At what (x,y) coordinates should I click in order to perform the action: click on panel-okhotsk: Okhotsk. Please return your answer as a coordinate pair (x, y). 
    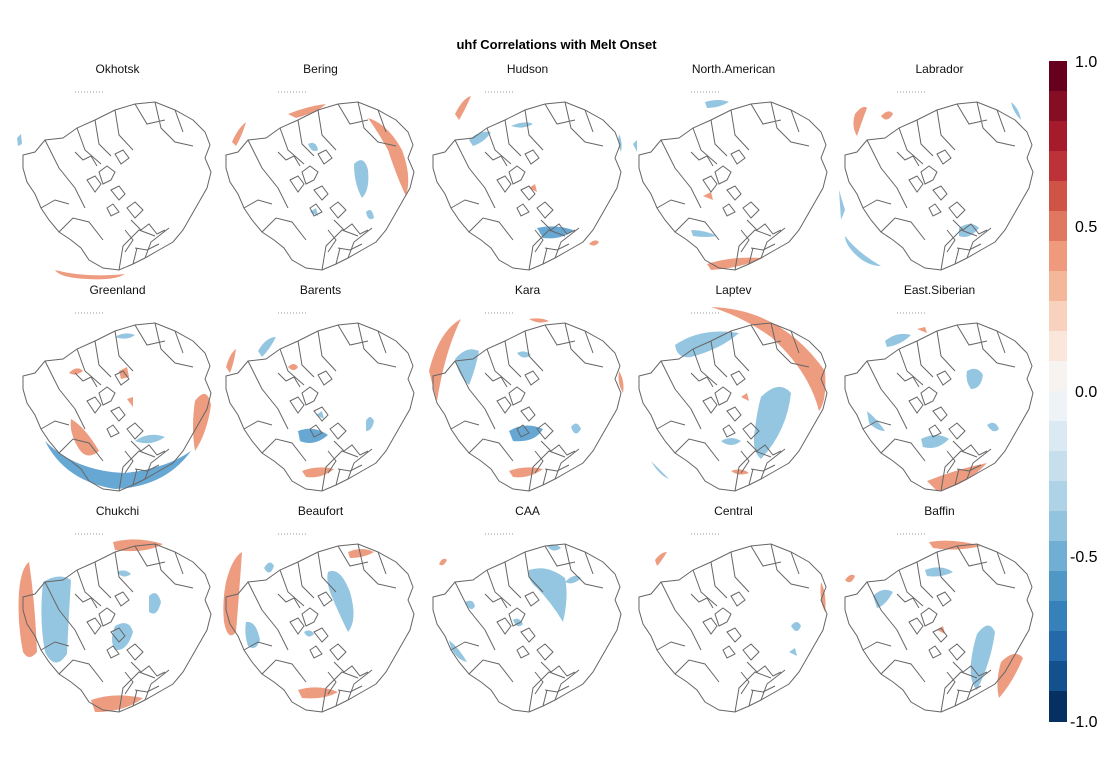
    Looking at the image, I should click on (117, 172).